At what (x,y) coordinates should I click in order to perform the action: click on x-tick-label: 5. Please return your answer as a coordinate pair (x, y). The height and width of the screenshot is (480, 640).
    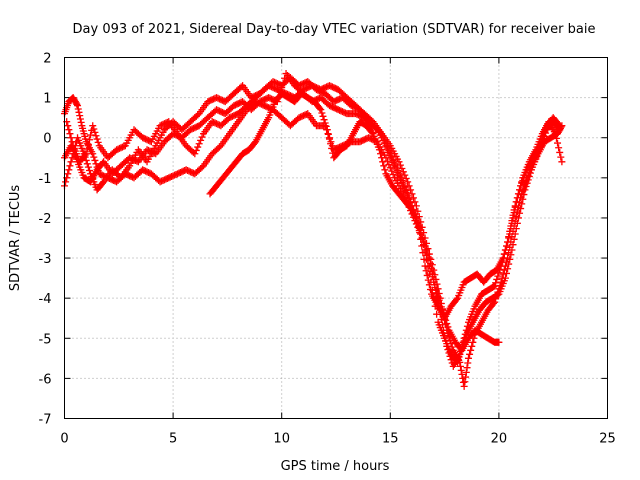
    Looking at the image, I should click on (173, 439).